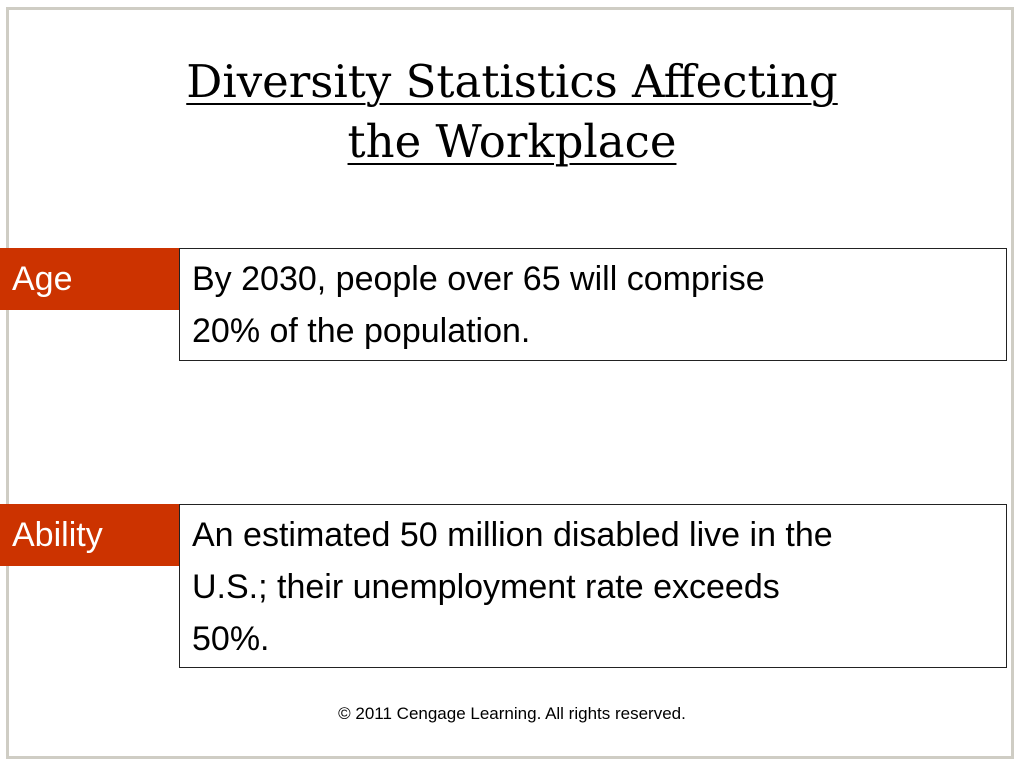 The height and width of the screenshot is (768, 1024). What do you see at coordinates (486, 587) in the screenshot?
I see `row-text-ability-line-2: U.S.; their unemployment rate exceeds` at bounding box center [486, 587].